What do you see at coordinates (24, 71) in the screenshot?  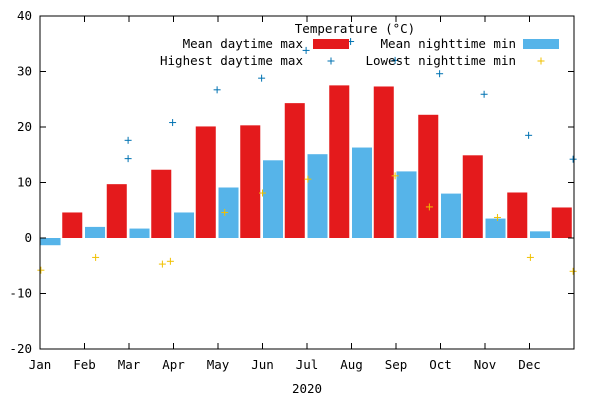 I see `y-tick-label: 30` at bounding box center [24, 71].